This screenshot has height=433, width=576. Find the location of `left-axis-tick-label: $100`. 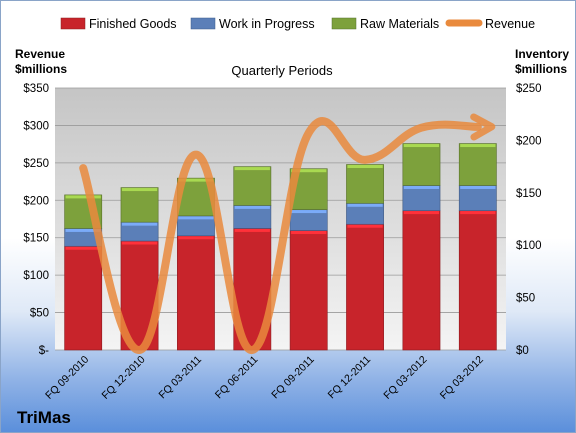

left-axis-tick-label: $100 is located at coordinates (36, 276).